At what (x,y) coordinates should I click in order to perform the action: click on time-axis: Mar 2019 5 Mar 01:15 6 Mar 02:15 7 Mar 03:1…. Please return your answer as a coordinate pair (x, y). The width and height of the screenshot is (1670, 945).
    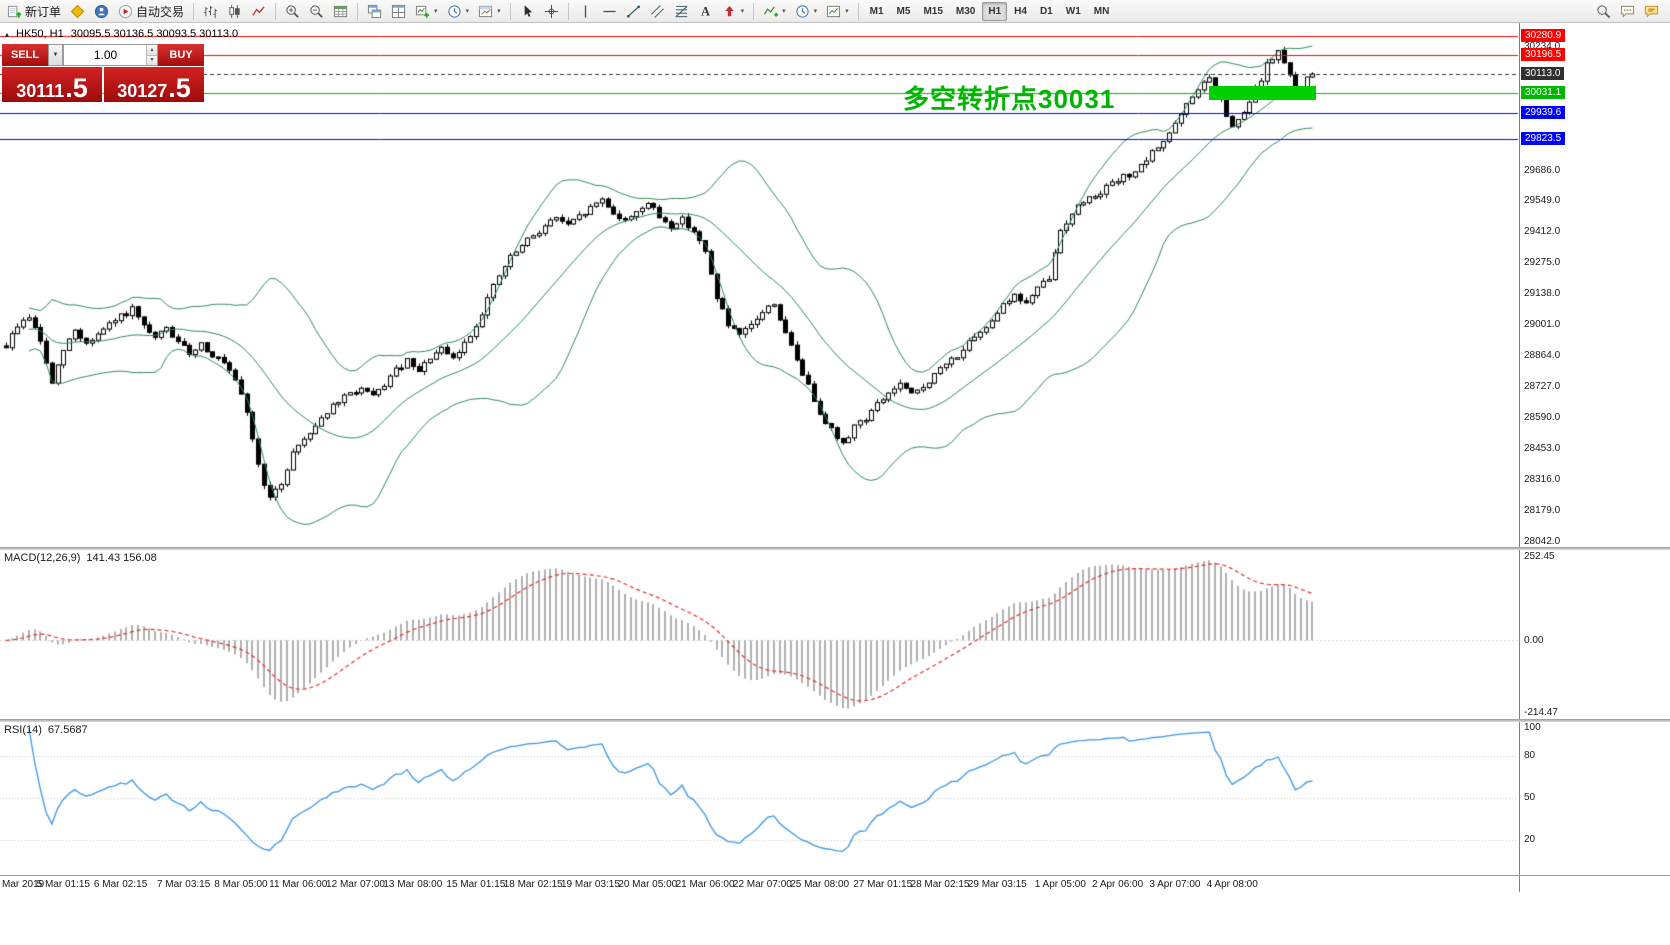
    Looking at the image, I should click on (759, 885).